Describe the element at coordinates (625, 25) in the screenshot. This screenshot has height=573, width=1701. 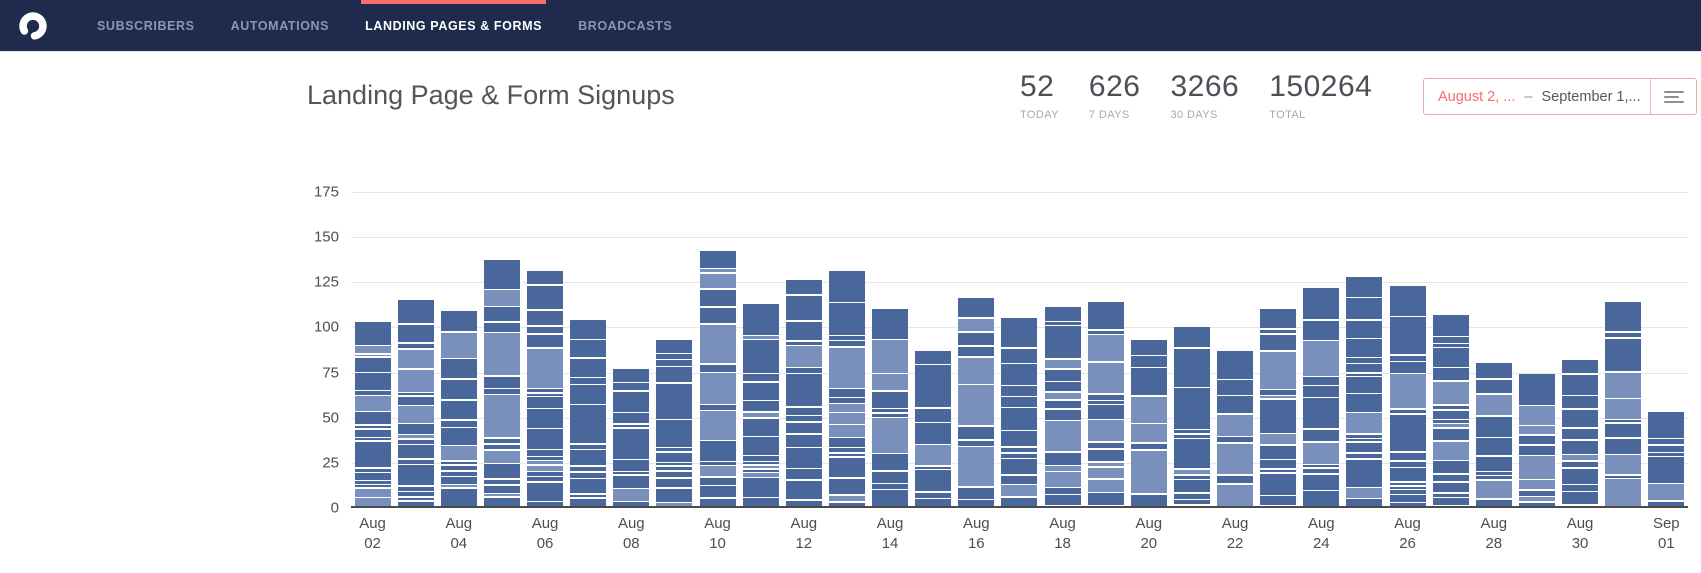
I see `nav-tab-broadcasts: BROADCASTS` at that location.